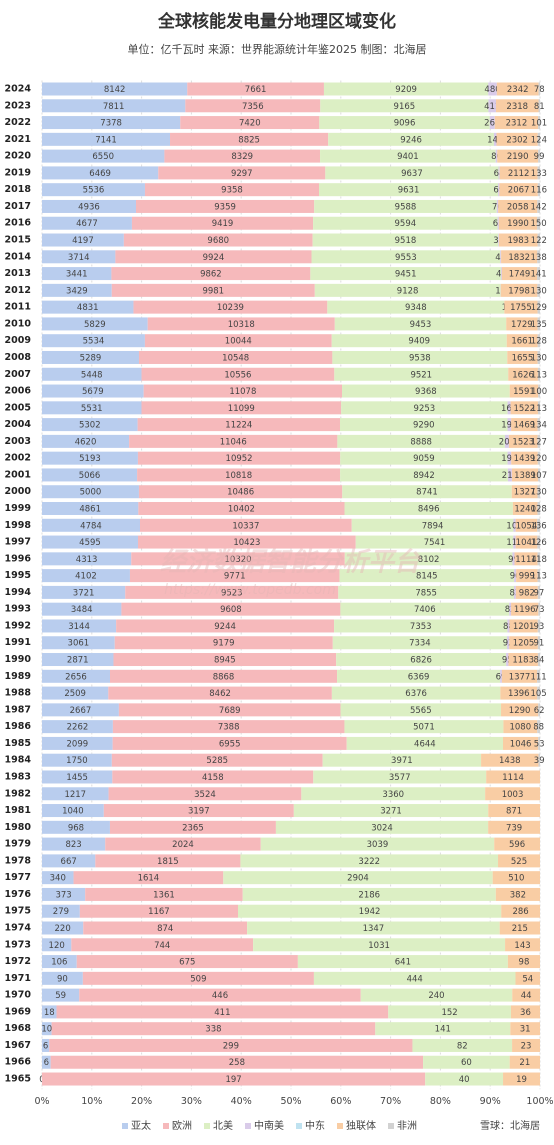  Describe the element at coordinates (449, 1013) in the screenshot. I see `value-label: 152` at that location.